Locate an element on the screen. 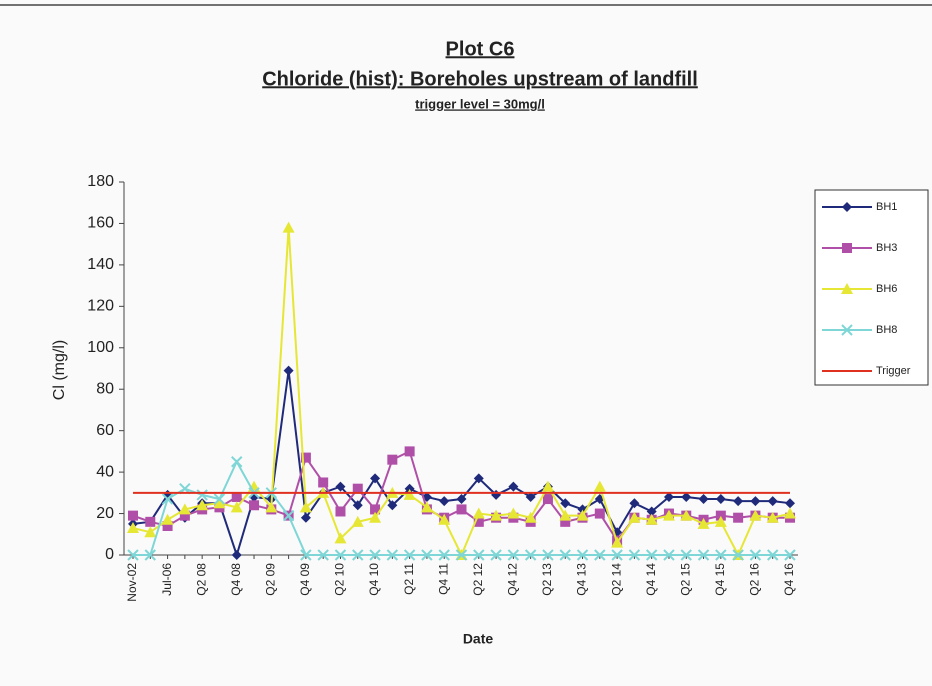  x-tick-label: Q2 15 is located at coordinates (685, 579).